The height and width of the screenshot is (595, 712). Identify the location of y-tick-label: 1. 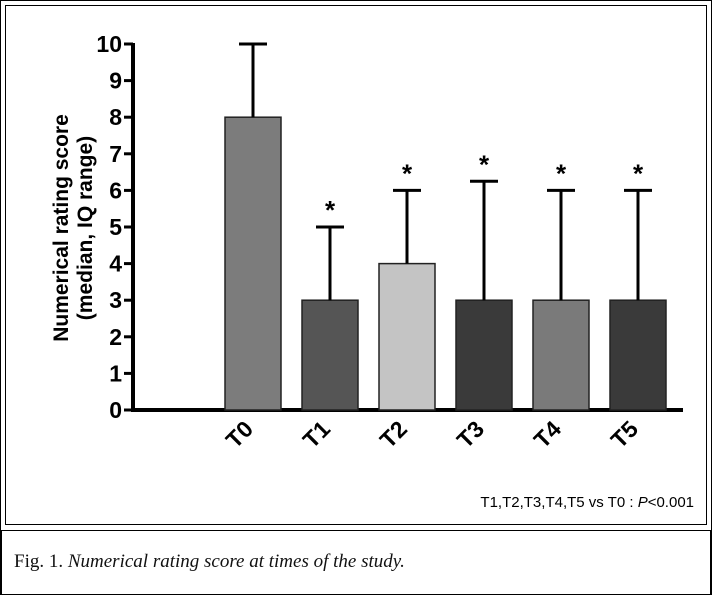
(115, 373).